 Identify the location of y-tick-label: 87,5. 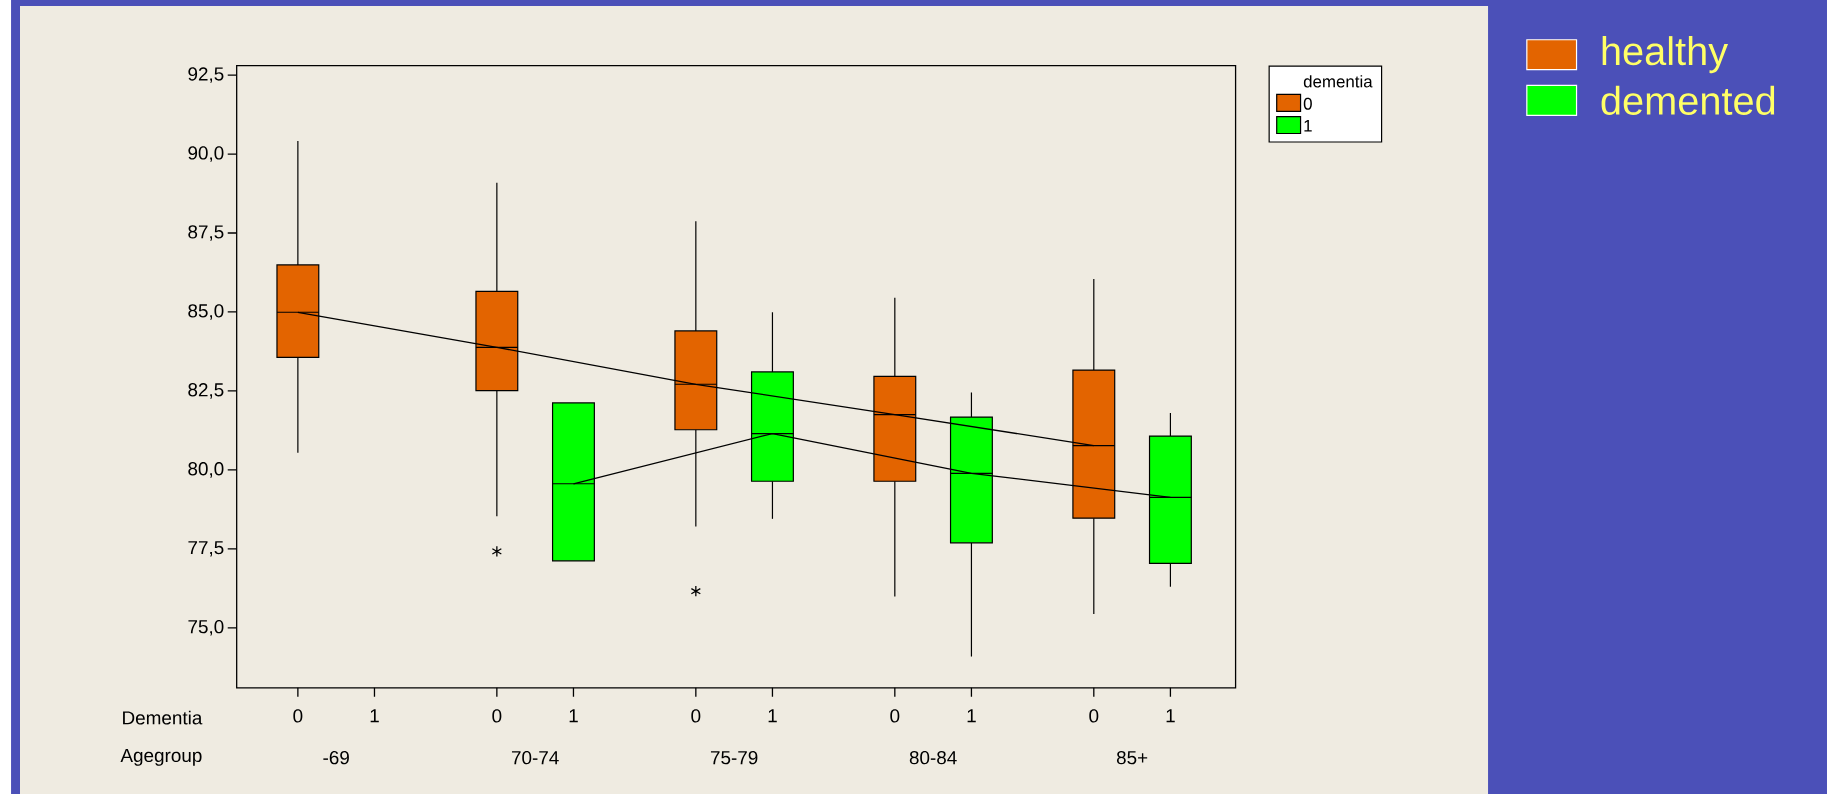
(206, 233).